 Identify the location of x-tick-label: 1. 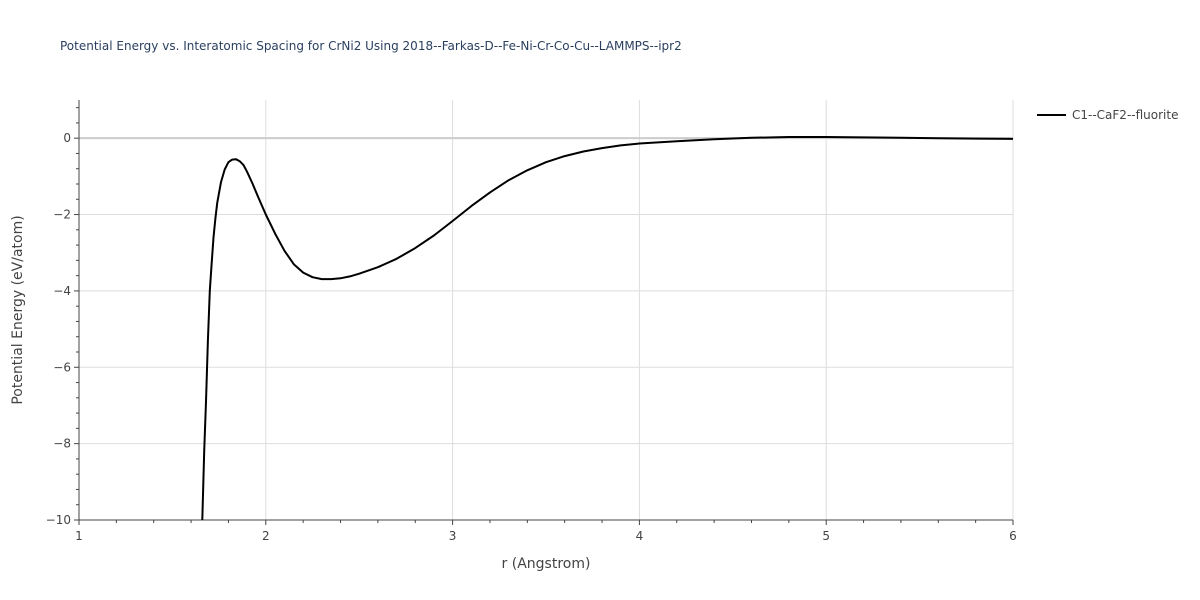
(79, 536).